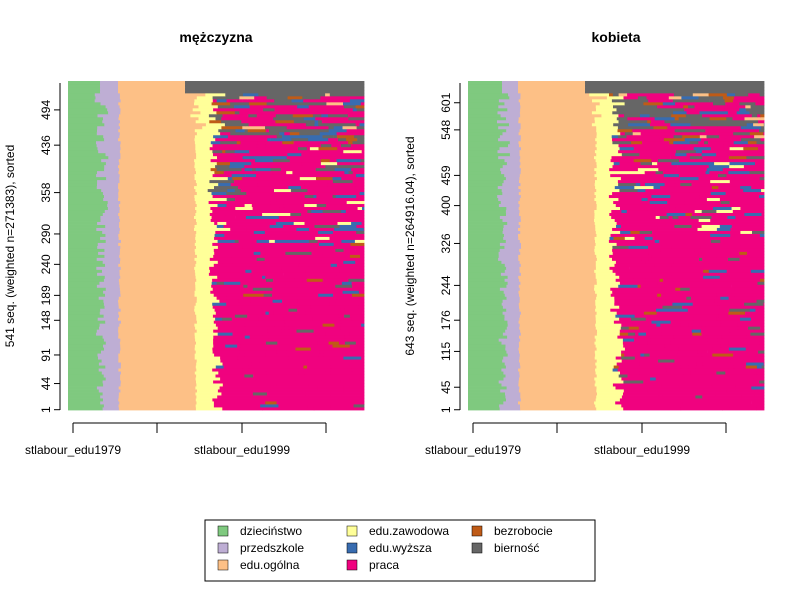 This screenshot has height=600, width=800. What do you see at coordinates (46, 295) in the screenshot?
I see `y-tick-label: 189` at bounding box center [46, 295].